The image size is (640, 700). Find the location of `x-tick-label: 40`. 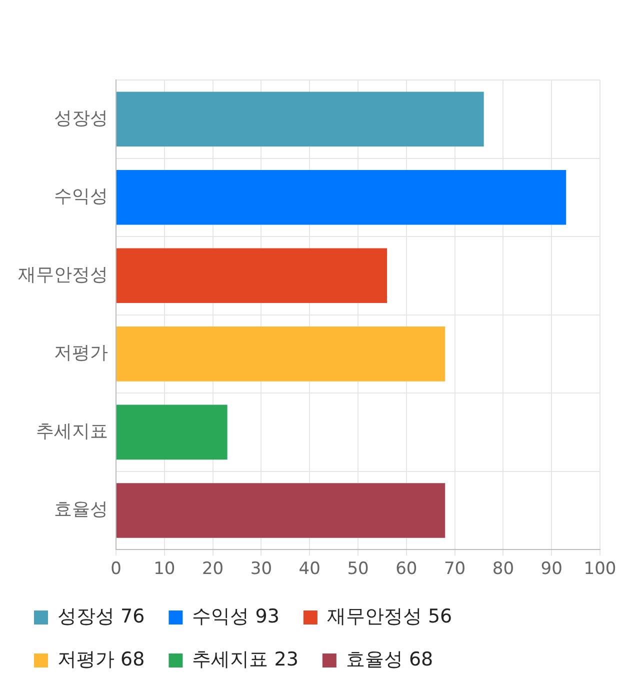

x-tick-label: 40 is located at coordinates (309, 569).